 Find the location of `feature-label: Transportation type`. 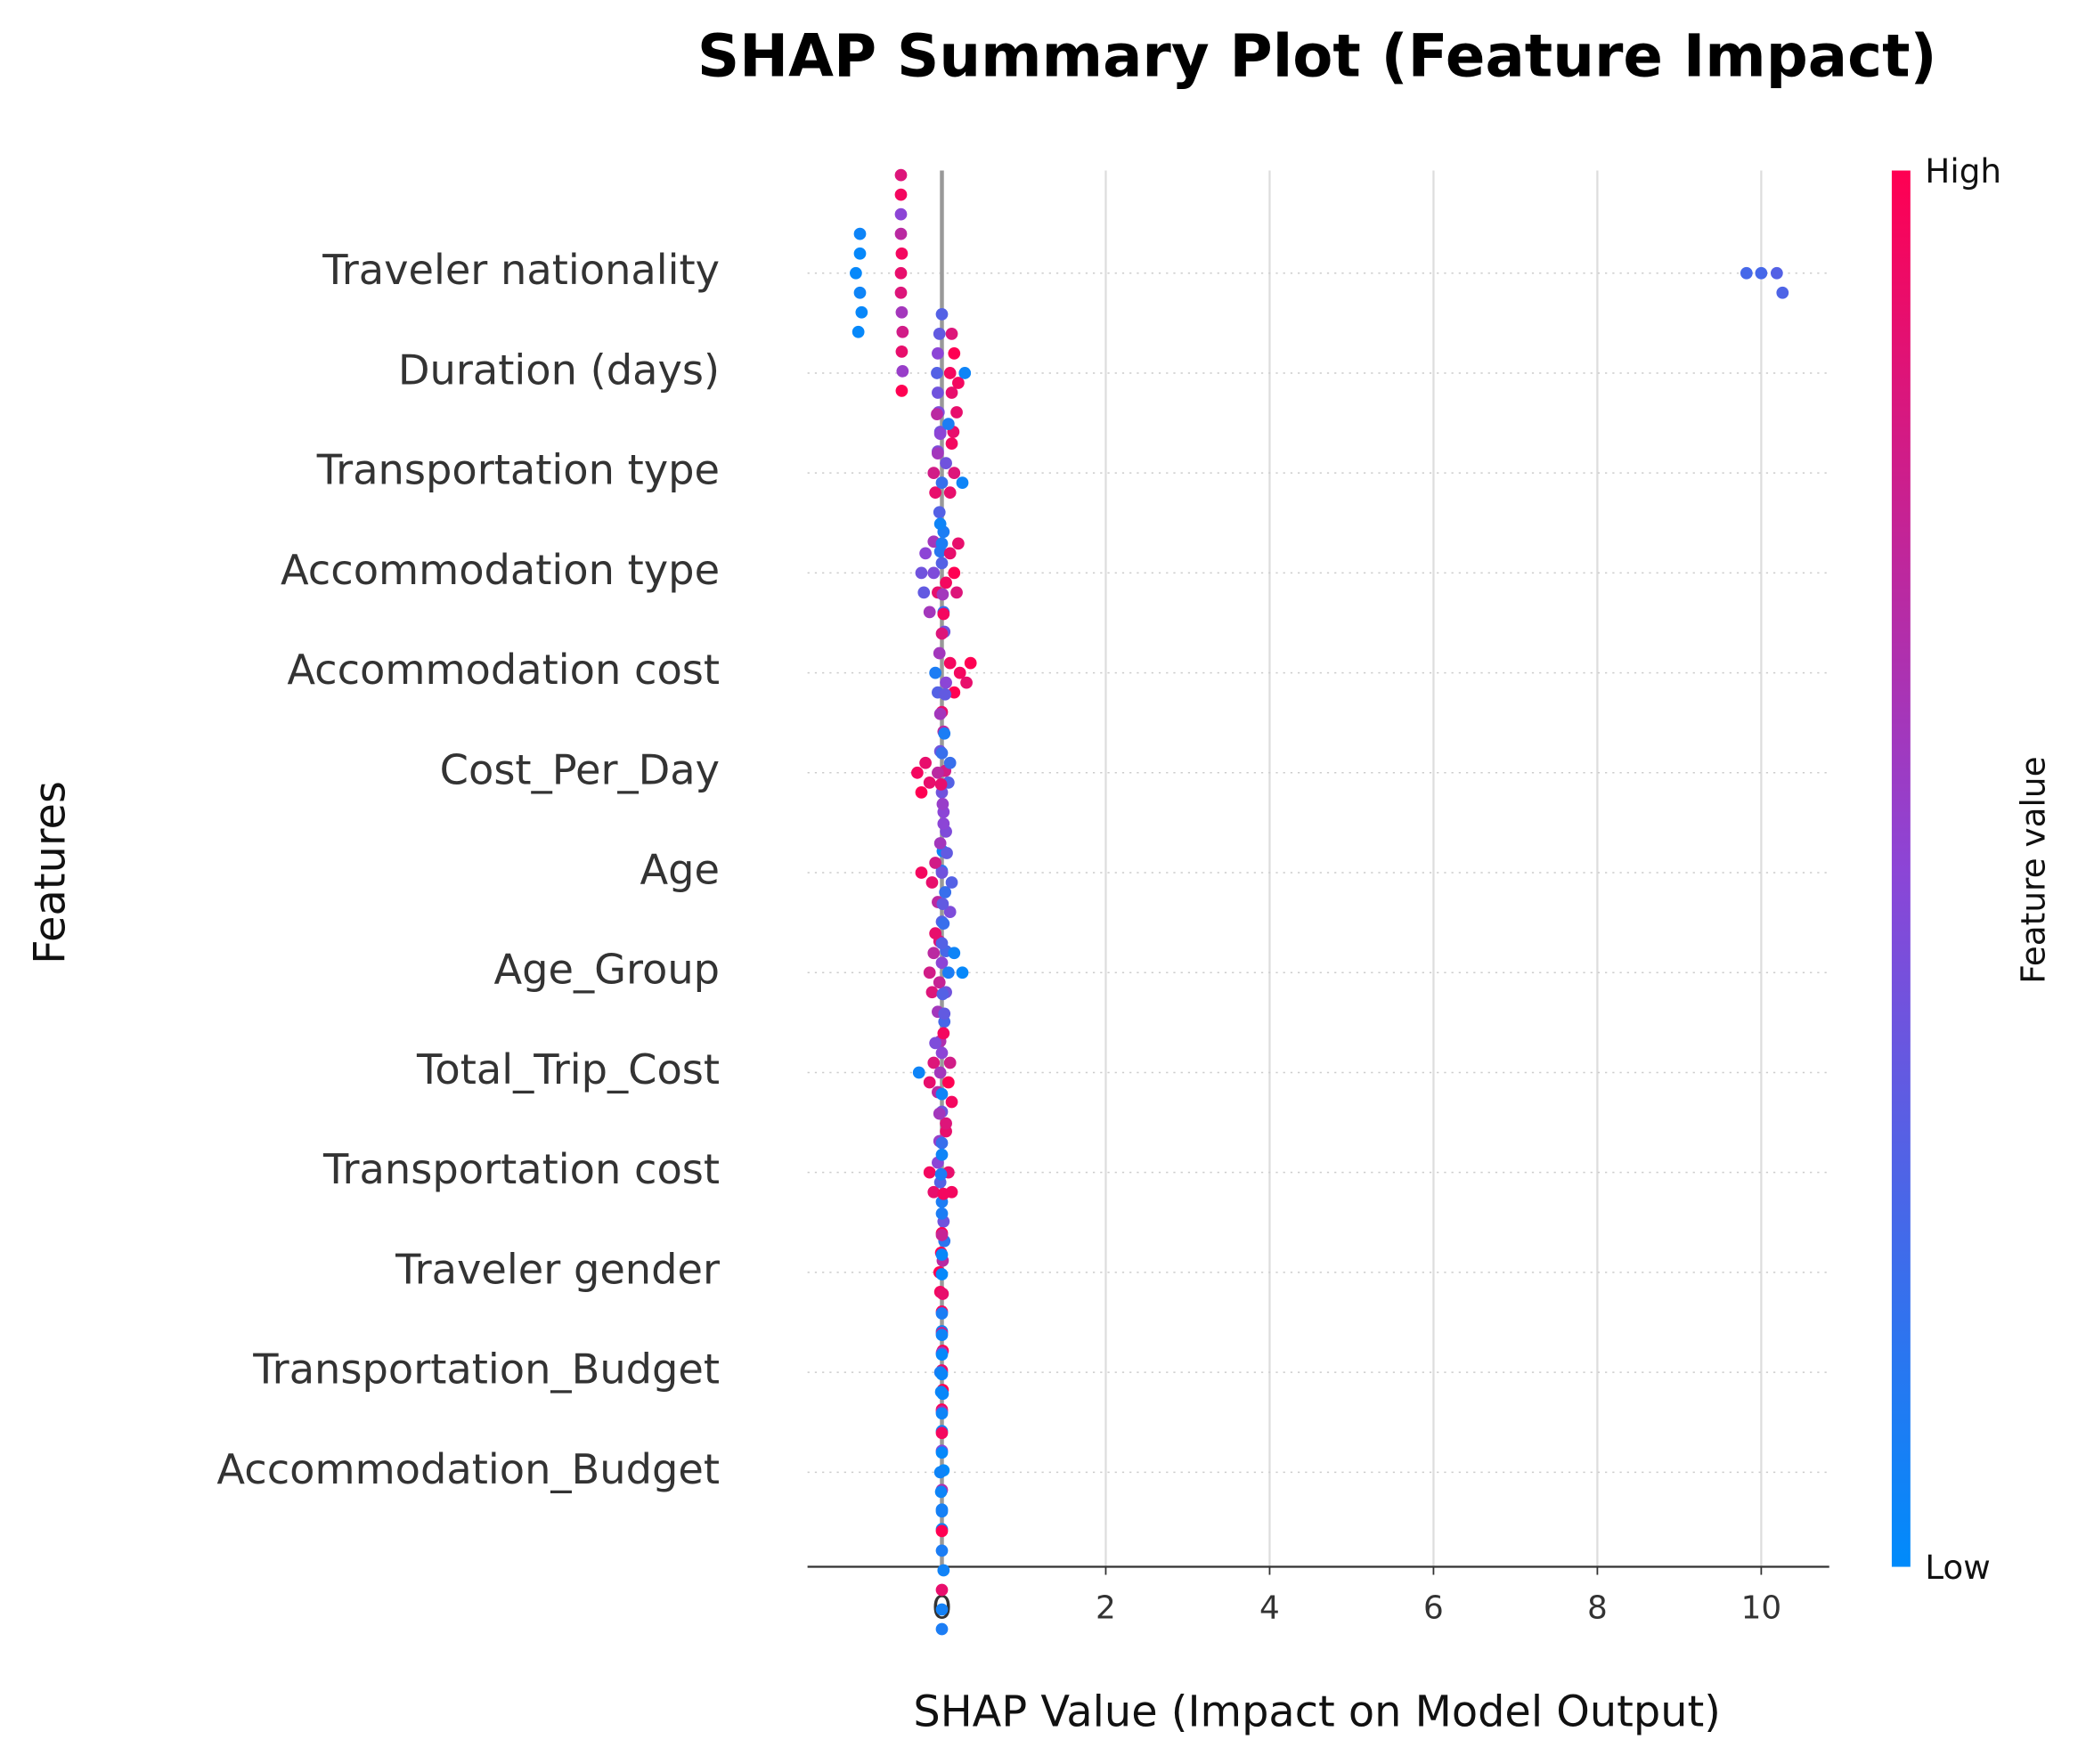

feature-label: Transportation type is located at coordinates (518, 470).